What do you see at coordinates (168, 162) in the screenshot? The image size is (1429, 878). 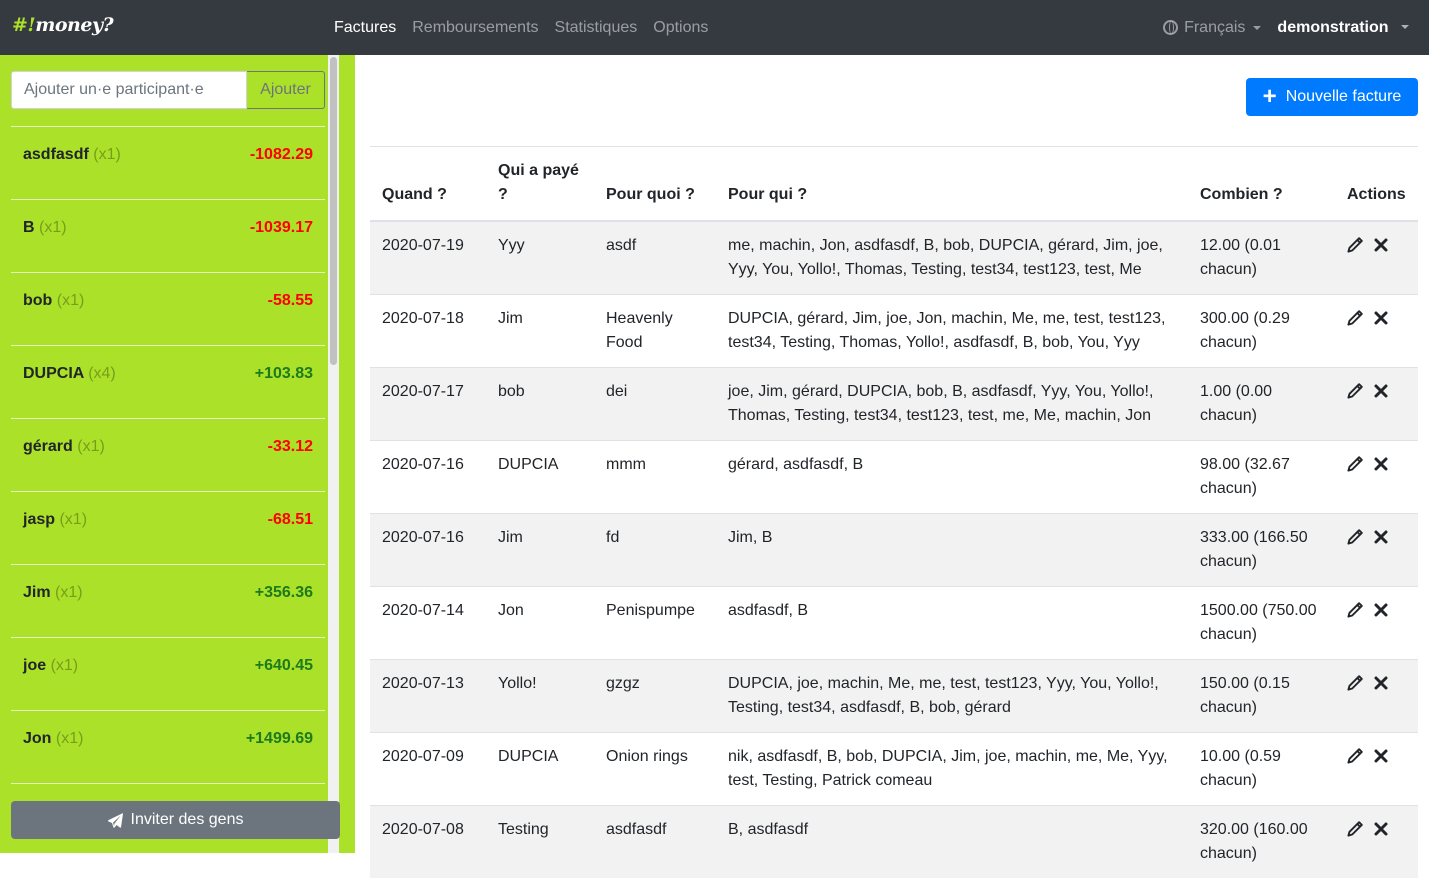 I see `participant-row: asdfasdf (x1) -1082.29` at bounding box center [168, 162].